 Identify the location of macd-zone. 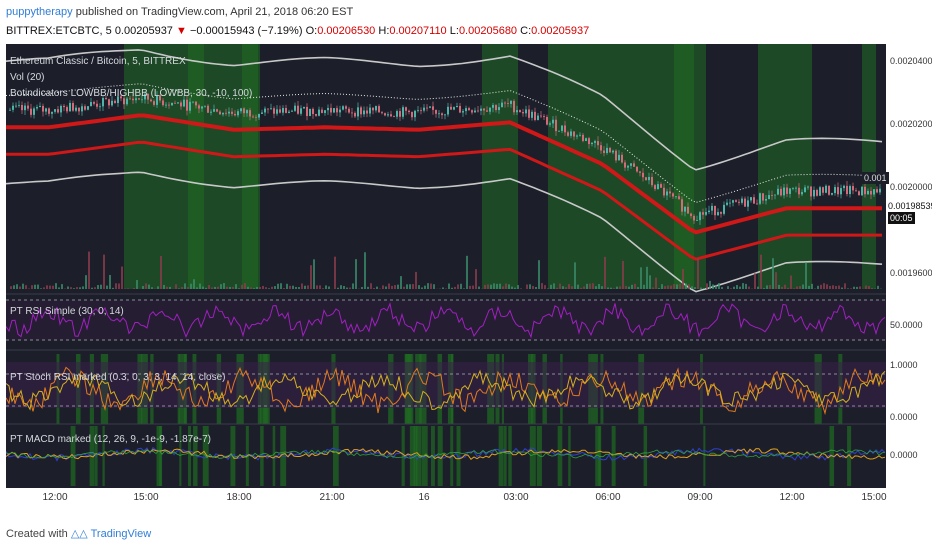
(158, 456).